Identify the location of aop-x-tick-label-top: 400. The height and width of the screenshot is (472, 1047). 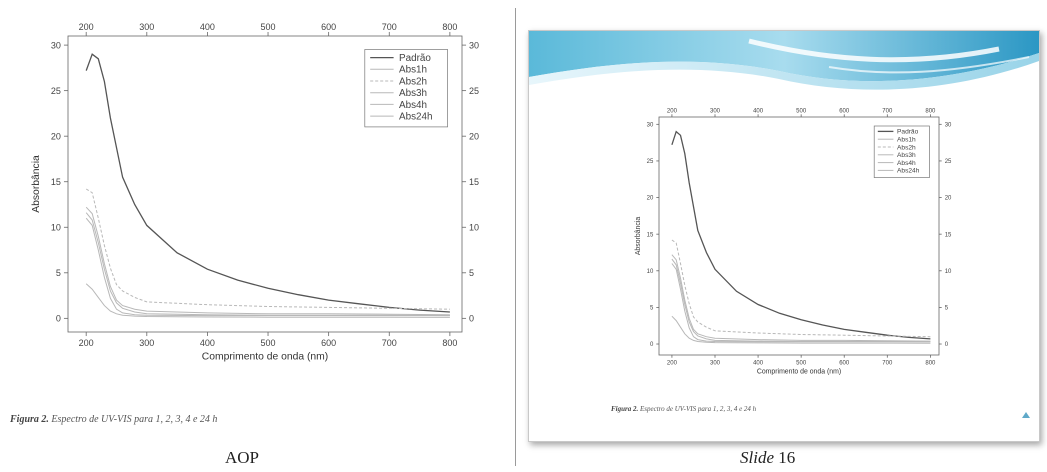
(207, 27).